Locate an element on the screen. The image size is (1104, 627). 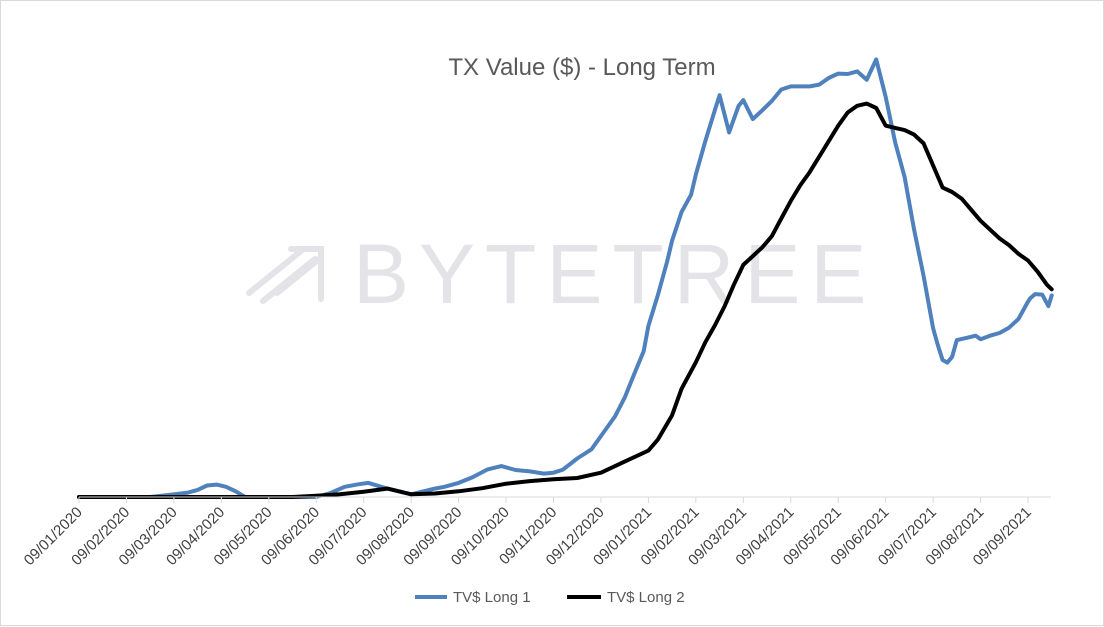
chart-title: TX Value ($) - Long Term is located at coordinates (581, 67).